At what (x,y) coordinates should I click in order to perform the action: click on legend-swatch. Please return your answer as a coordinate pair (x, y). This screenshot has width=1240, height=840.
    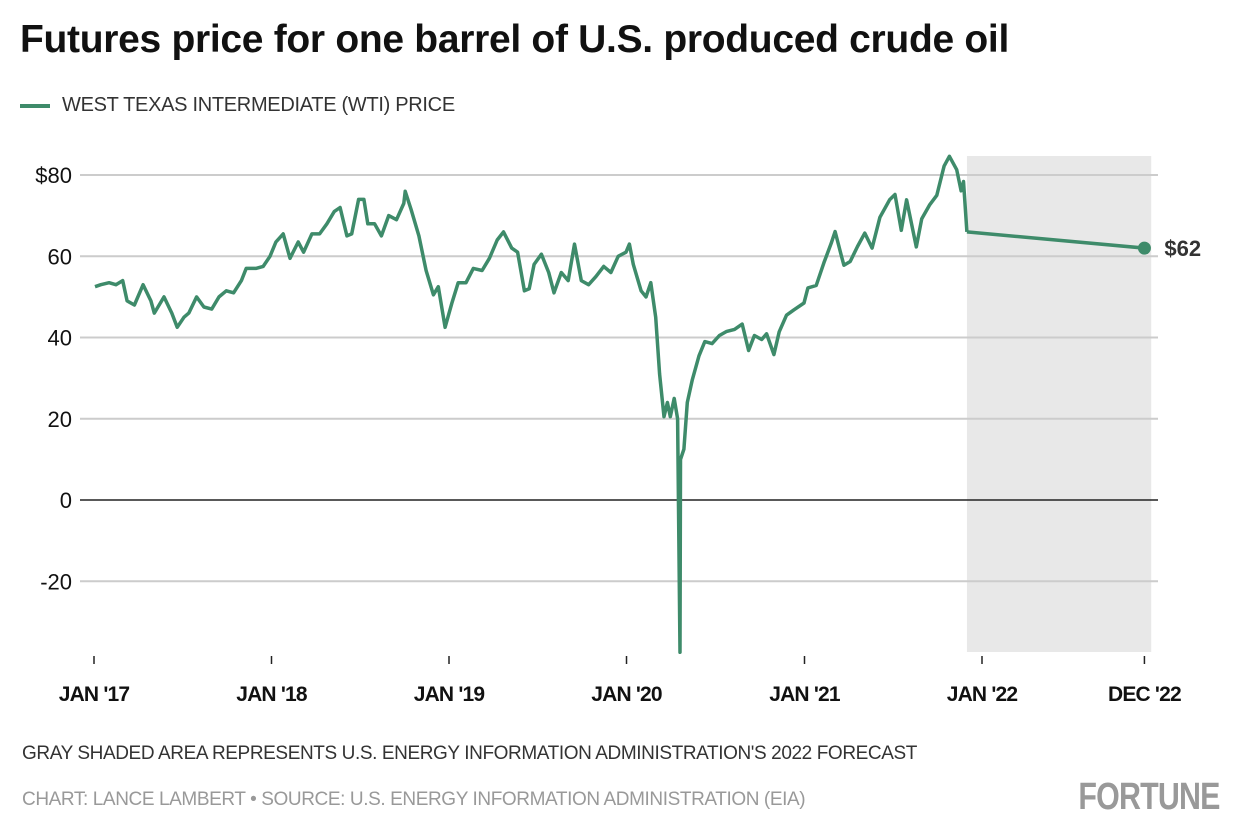
    Looking at the image, I should click on (35, 105).